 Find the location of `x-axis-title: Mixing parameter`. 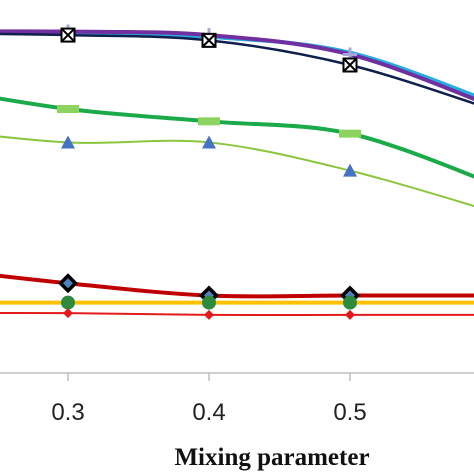

x-axis-title: Mixing parameter is located at coordinates (271, 457).